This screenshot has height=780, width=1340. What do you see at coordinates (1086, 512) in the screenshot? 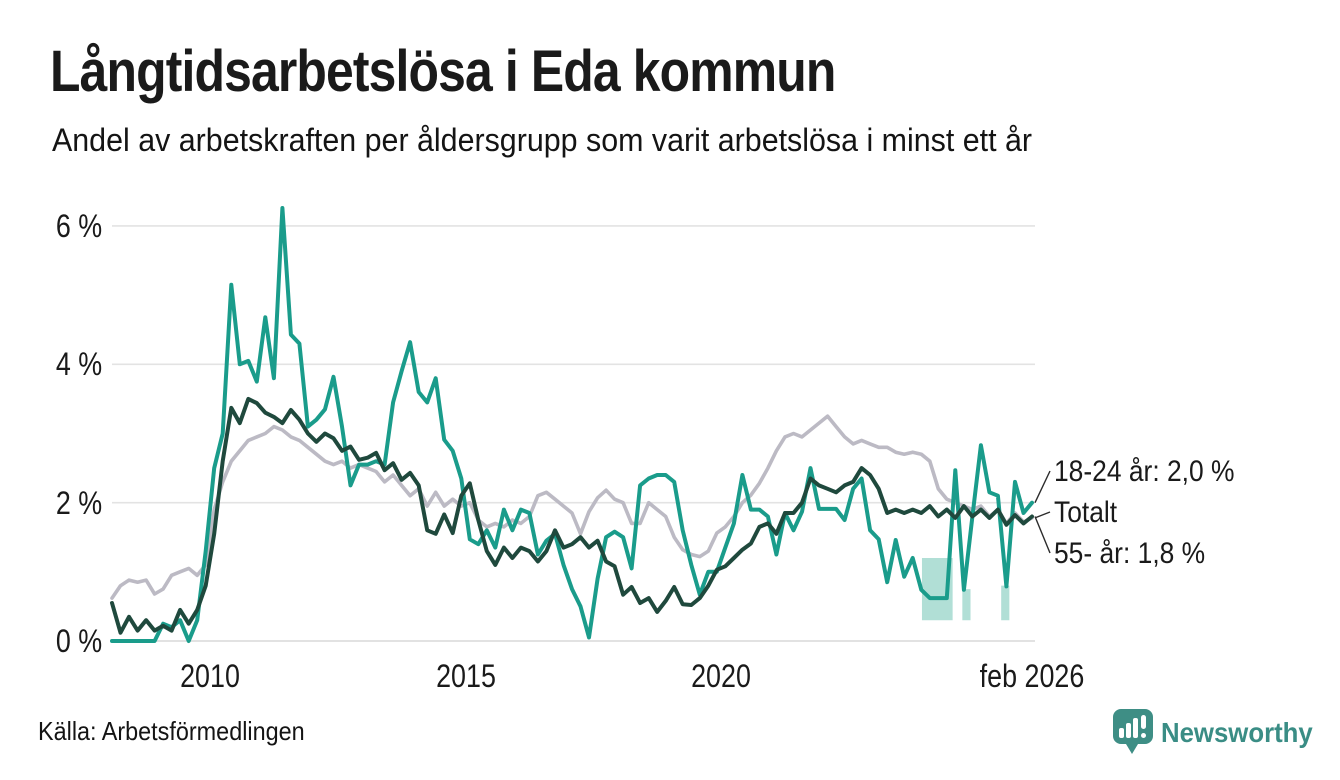
I see `series-label-totalt: Totalt` at bounding box center [1086, 512].